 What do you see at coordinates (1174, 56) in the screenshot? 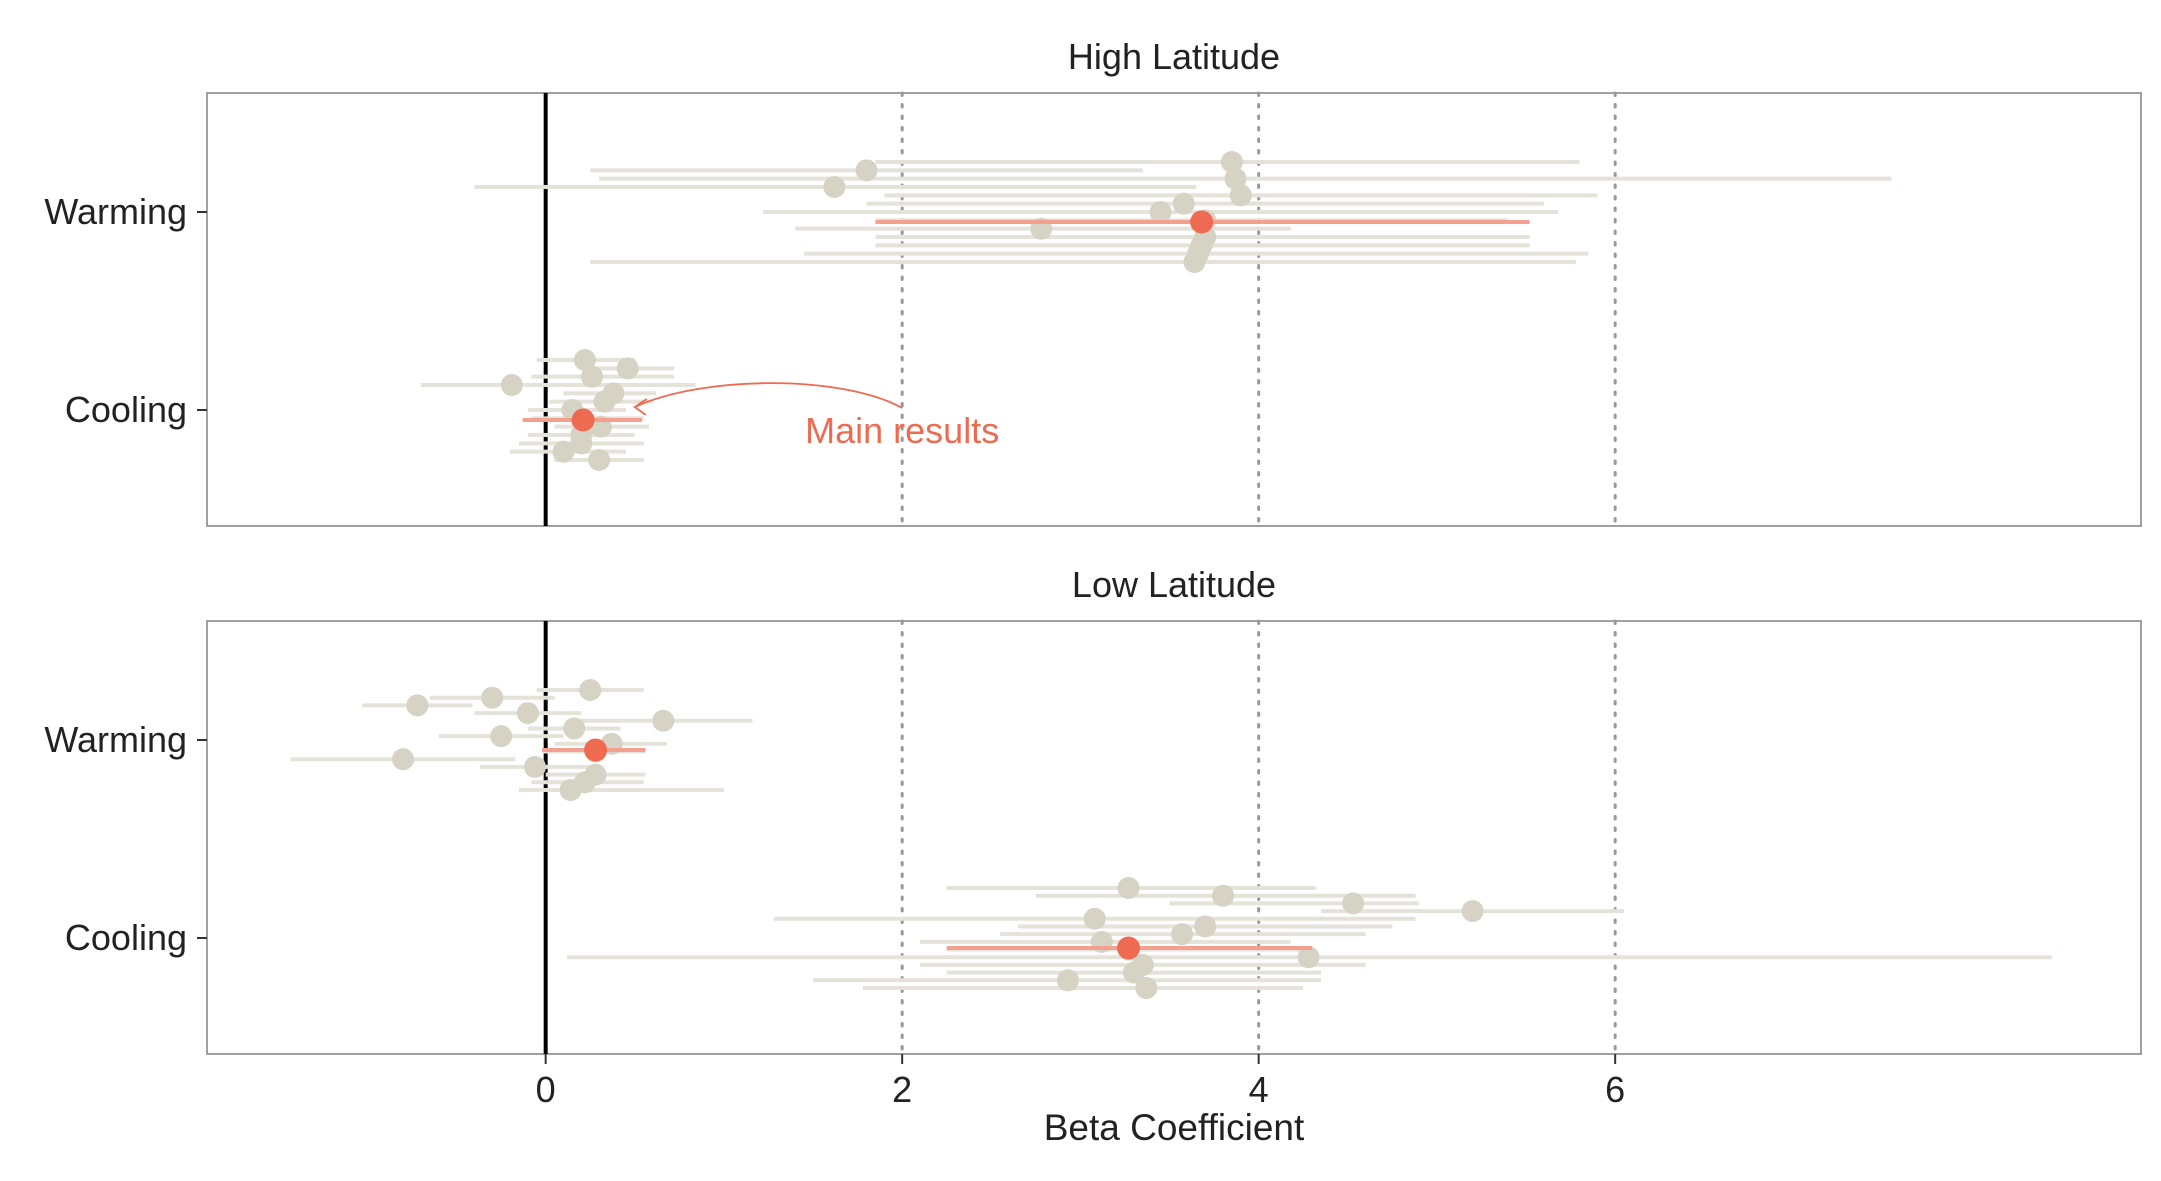
I see `panel-title: High Latitude` at bounding box center [1174, 56].